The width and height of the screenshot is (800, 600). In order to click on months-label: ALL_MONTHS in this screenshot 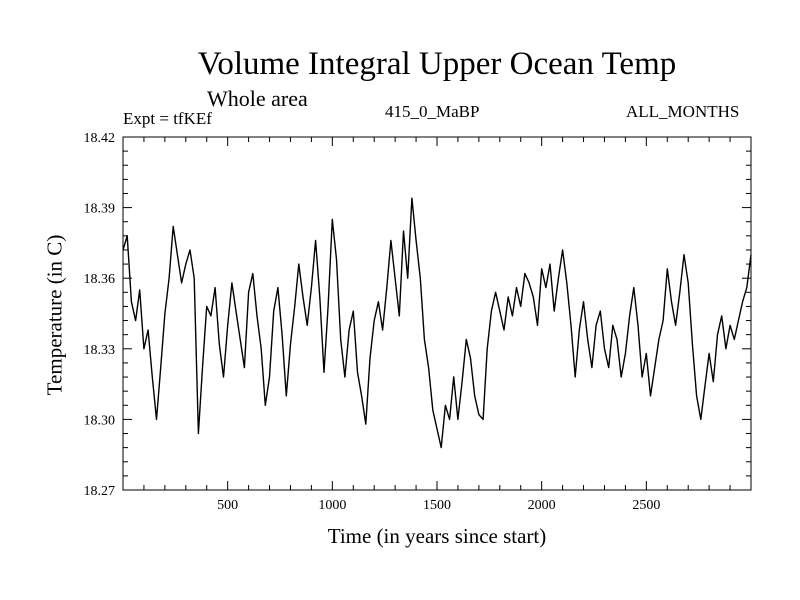, I will do `click(683, 111)`.